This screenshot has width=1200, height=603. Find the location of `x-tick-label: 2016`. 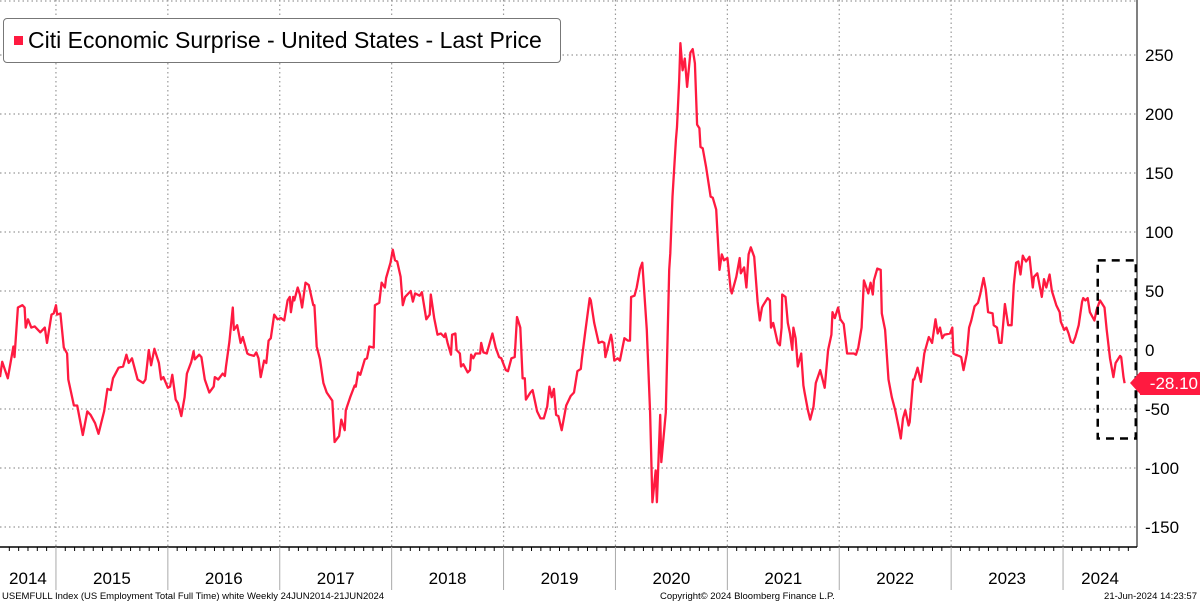

x-tick-label: 2016 is located at coordinates (224, 578).